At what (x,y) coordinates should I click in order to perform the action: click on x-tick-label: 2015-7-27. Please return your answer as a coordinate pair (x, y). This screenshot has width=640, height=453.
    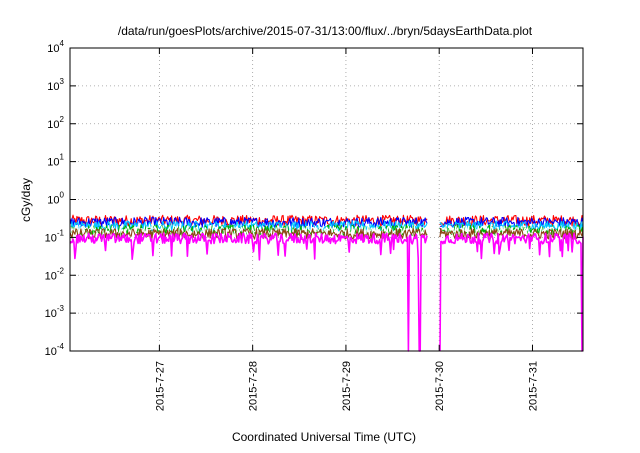
    Looking at the image, I should click on (160, 386).